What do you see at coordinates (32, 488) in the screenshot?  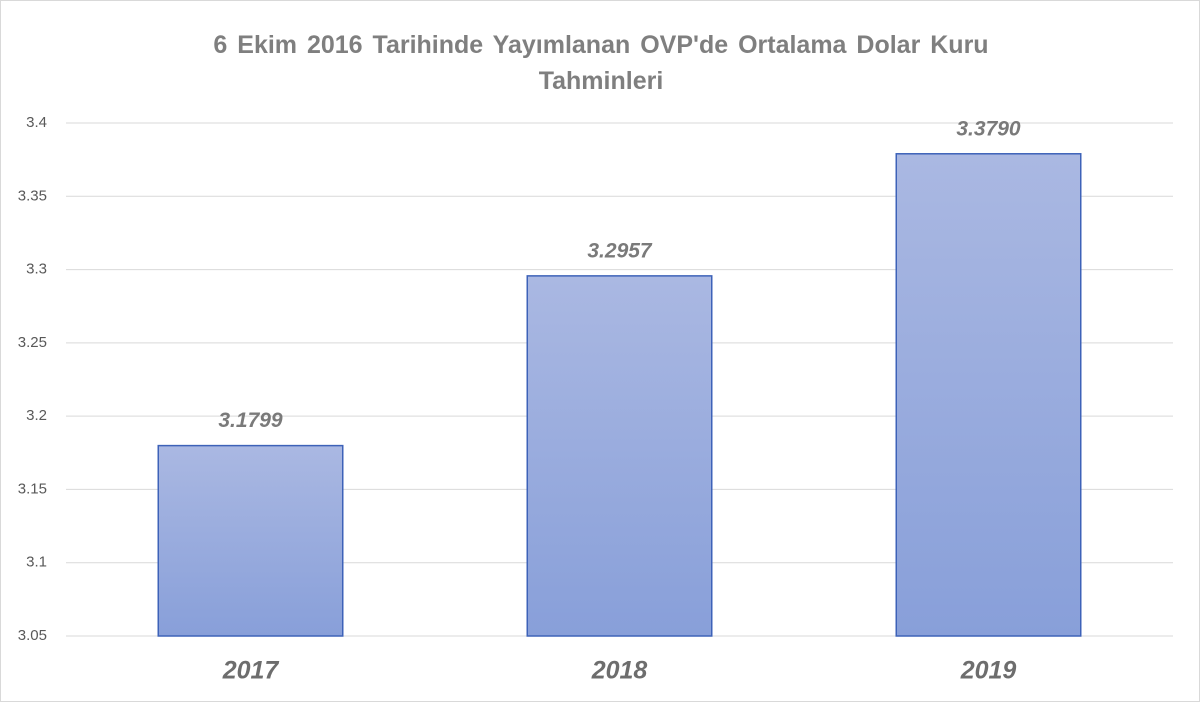 I see `y-tick-label: 3.15` at bounding box center [32, 488].